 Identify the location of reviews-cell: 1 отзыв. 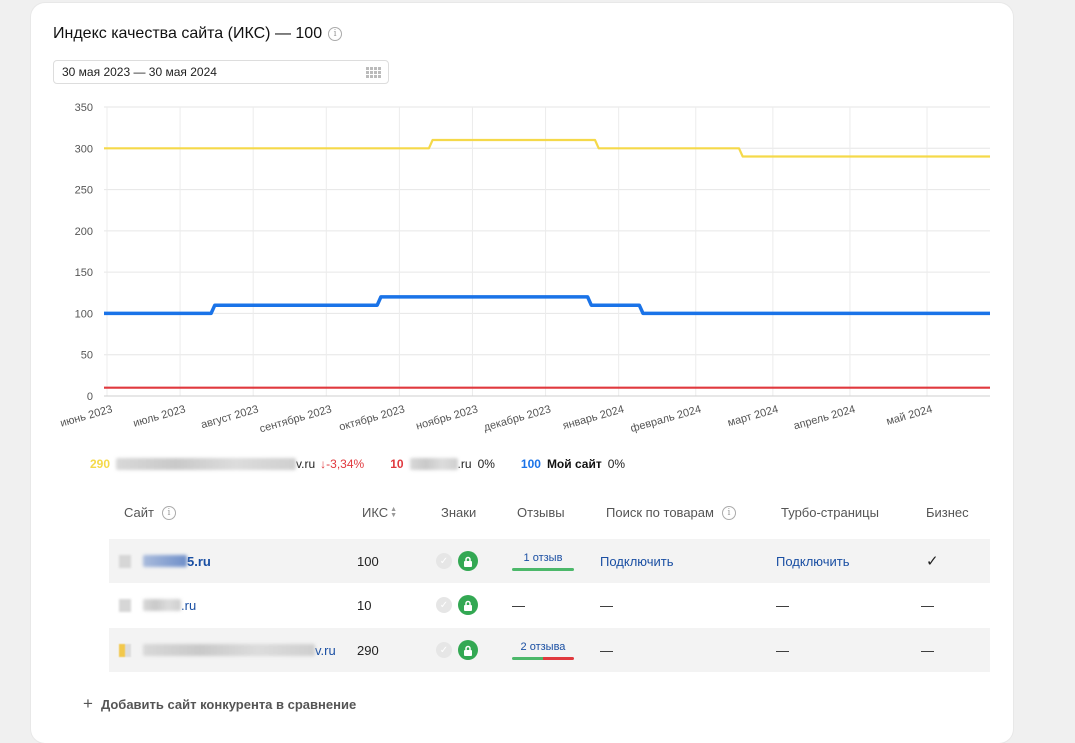
(543, 561).